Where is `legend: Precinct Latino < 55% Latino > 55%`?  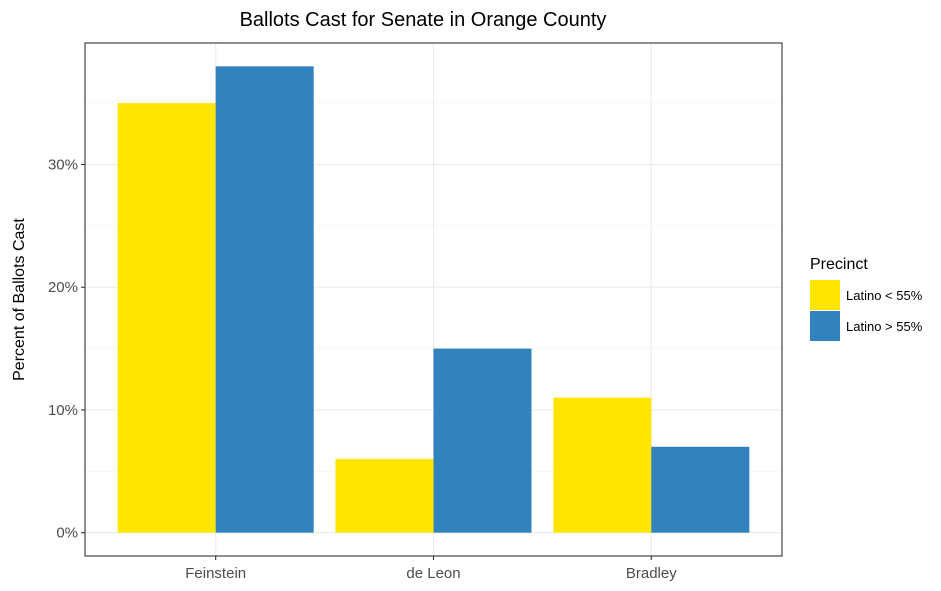 legend: Precinct Latino < 55% Latino > 55% is located at coordinates (866, 298).